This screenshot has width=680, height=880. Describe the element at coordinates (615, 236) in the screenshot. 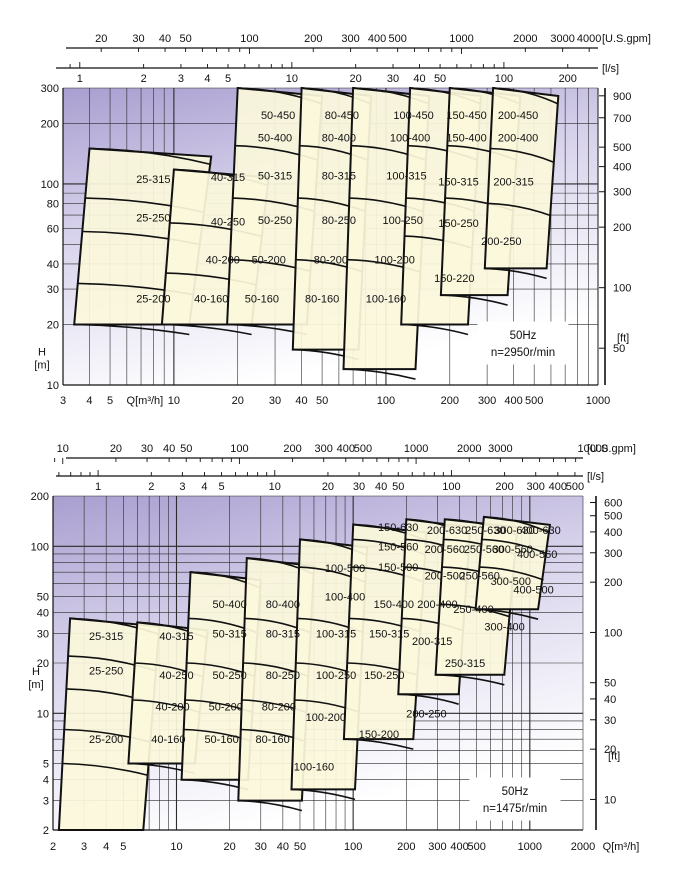

I see `right-axis-ft: 50 100 200 300 400 500 700 900 [ft]` at that location.